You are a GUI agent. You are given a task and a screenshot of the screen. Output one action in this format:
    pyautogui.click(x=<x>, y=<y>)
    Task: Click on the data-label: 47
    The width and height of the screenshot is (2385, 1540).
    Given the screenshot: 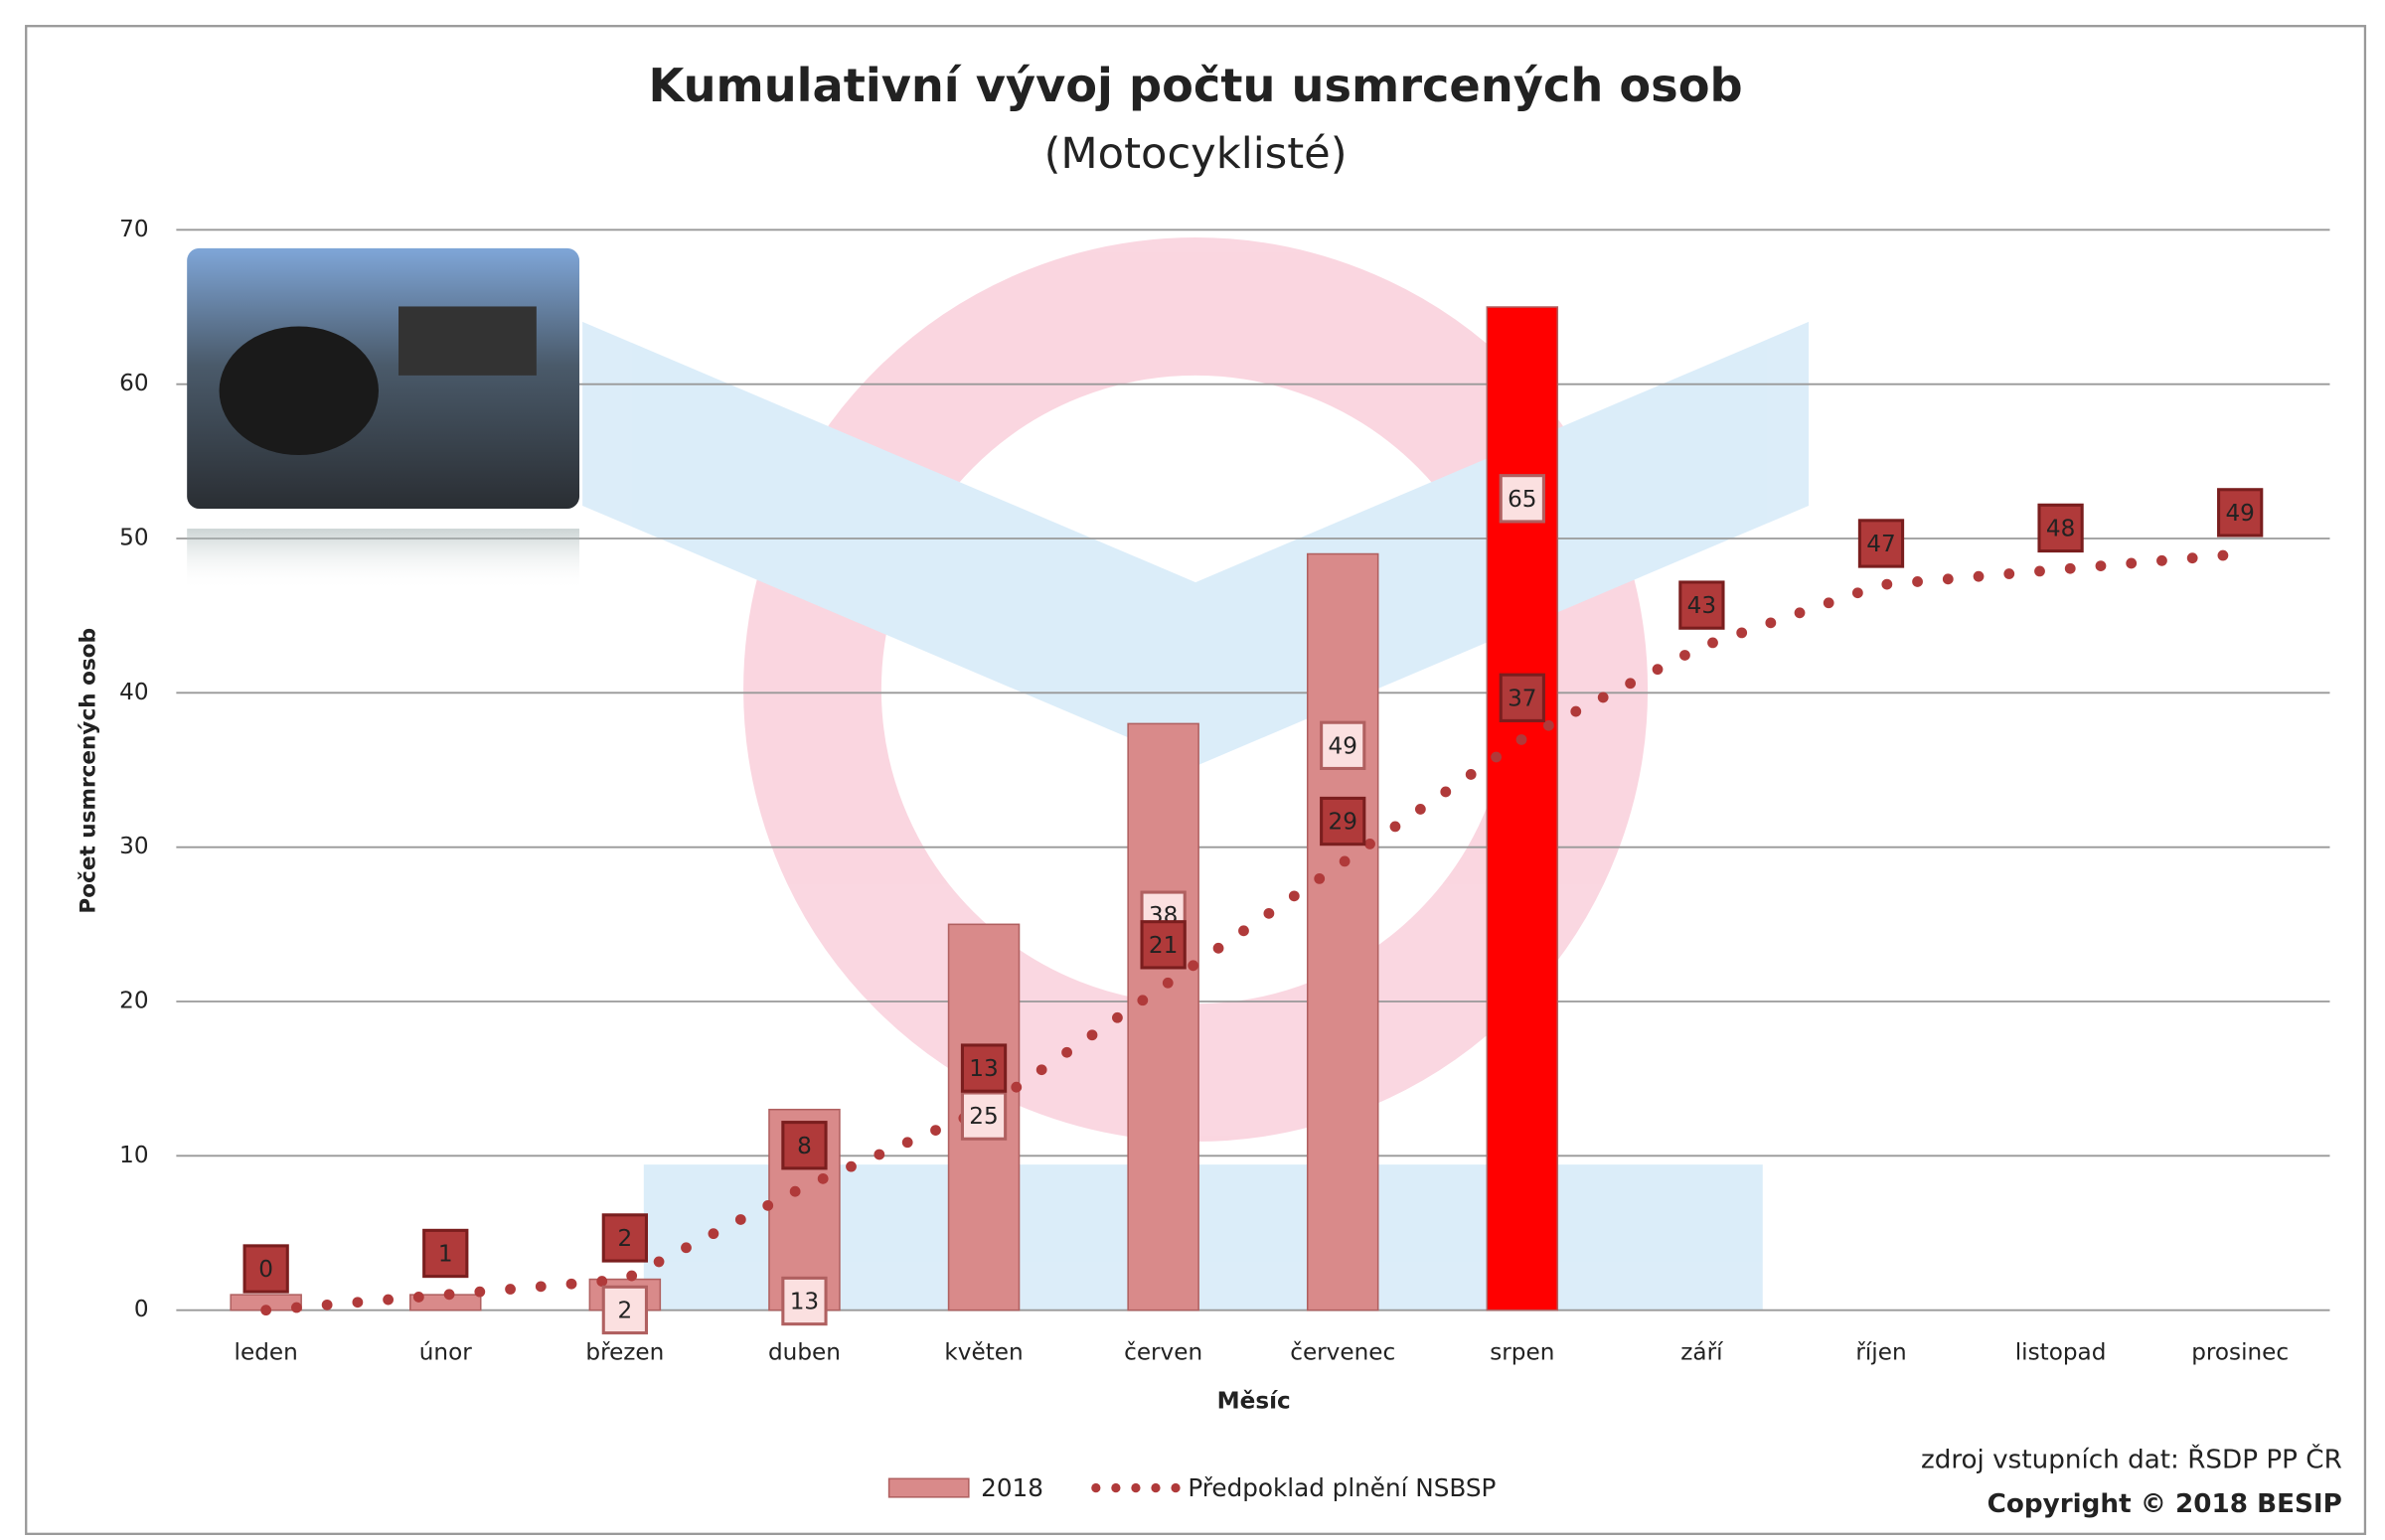 What is the action you would take?
    pyautogui.click(x=1880, y=544)
    